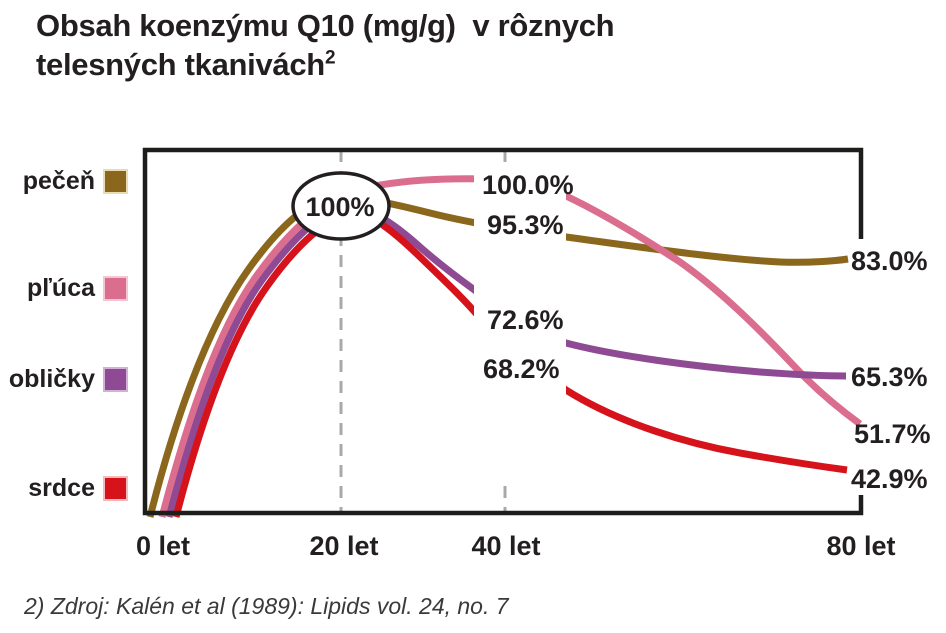 The height and width of the screenshot is (633, 946). I want to click on curve-label-mask, so click(520, 321).